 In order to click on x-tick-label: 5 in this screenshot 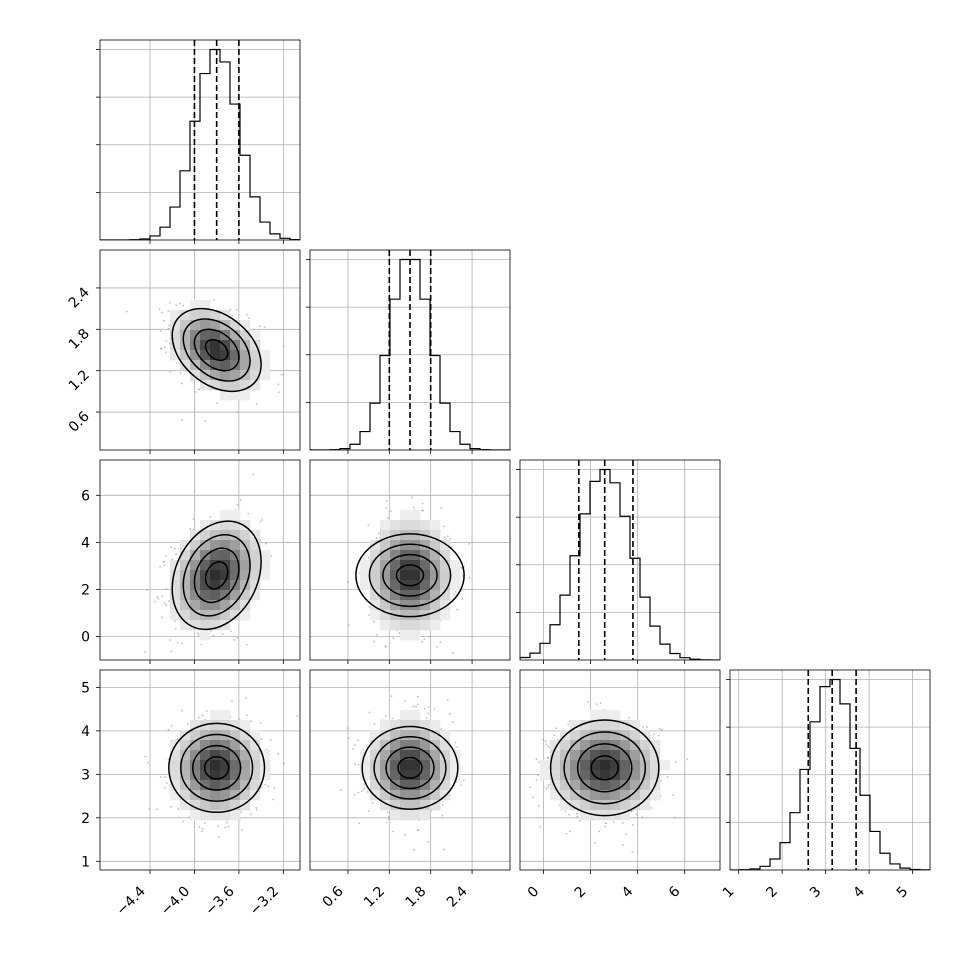, I will do `click(903, 893)`.